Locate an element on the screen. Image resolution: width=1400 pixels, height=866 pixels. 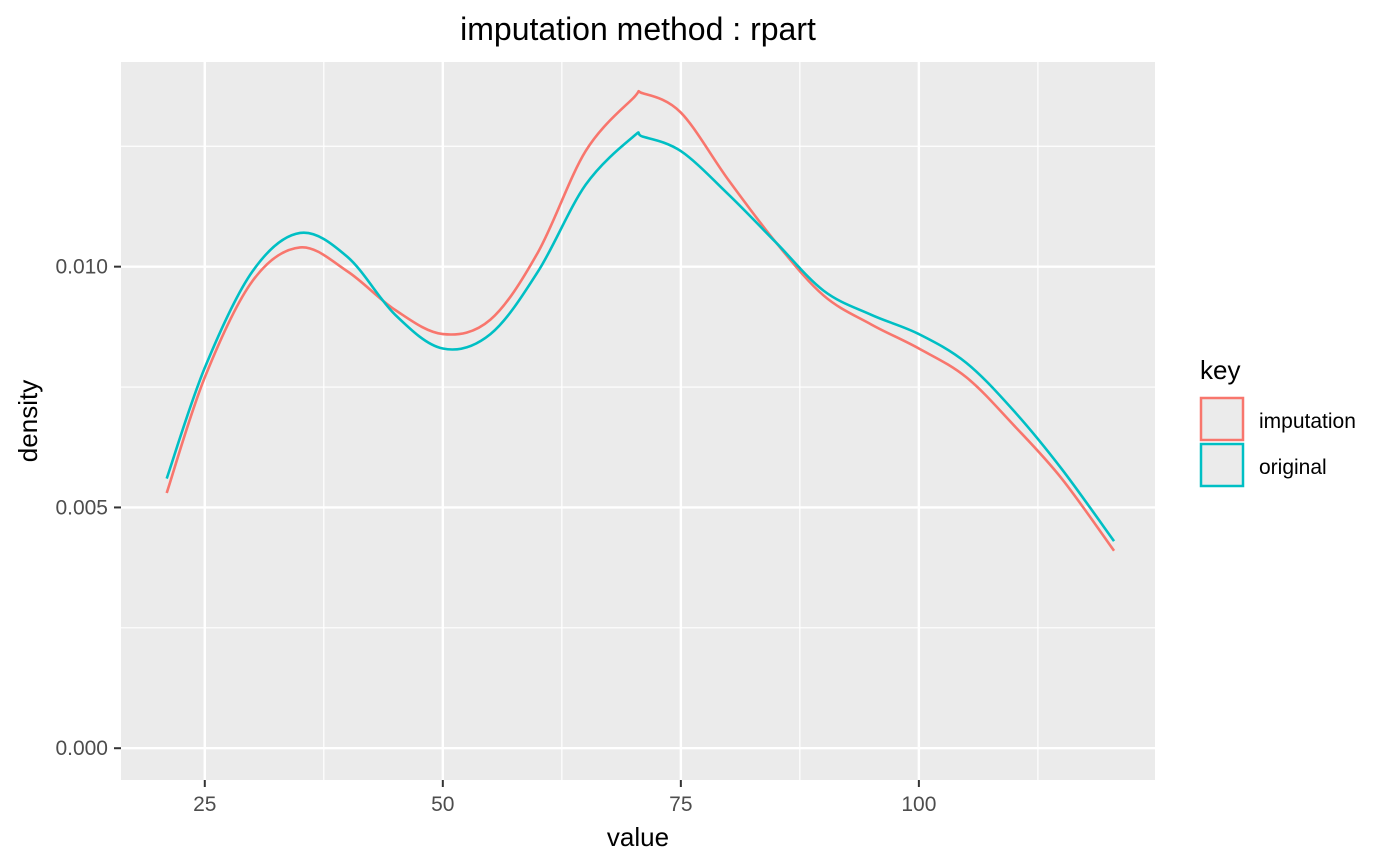
x-tick-label: 75 is located at coordinates (680, 804).